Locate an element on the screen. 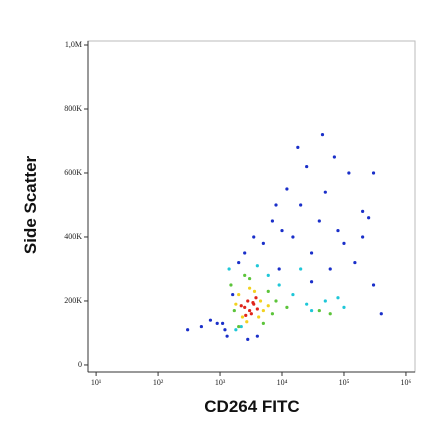 Image resolution: width=440 pixels, height=441 pixels. y-tick-label: 1,0M is located at coordinates (73, 44).